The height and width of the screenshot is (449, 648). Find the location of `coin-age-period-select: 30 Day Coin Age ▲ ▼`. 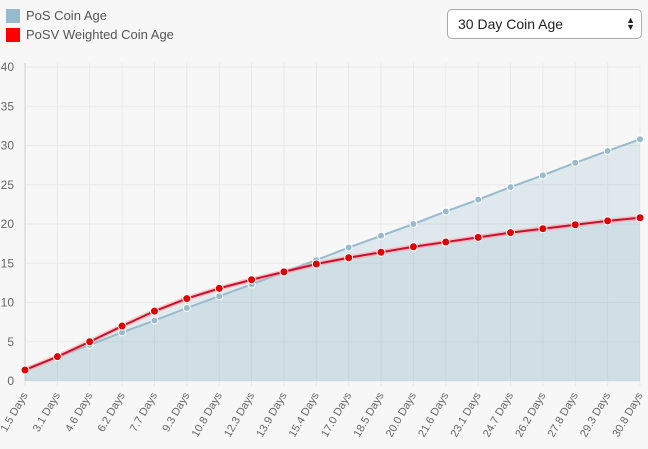

coin-age-period-select: 30 Day Coin Age ▲ ▼ is located at coordinates (544, 24).